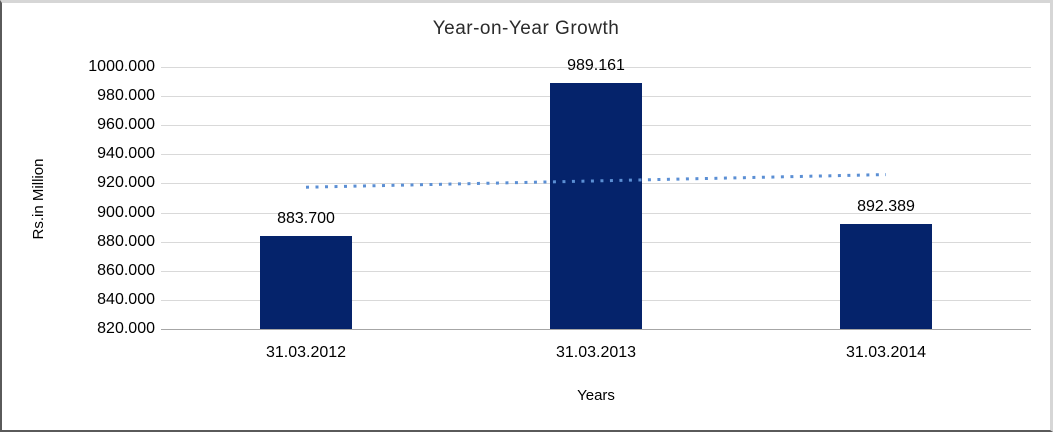  I want to click on x-tick-label: 31.03.2012, so click(306, 352).